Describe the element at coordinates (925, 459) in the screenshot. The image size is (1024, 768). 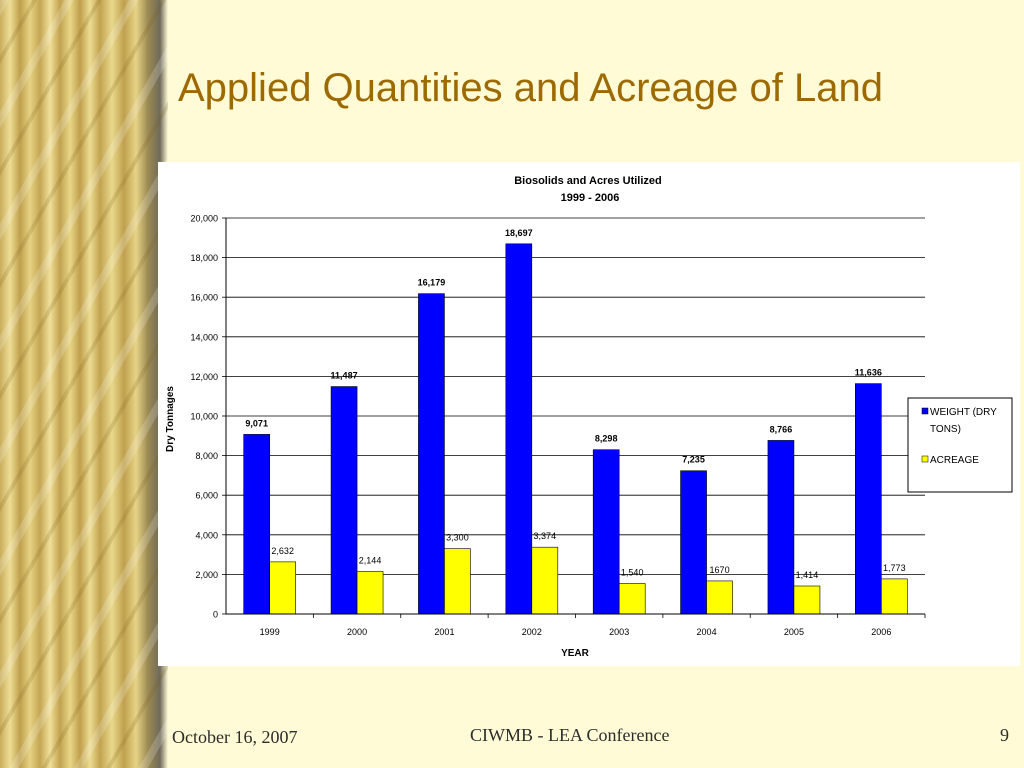
I see `legend-swatch-acreage` at that location.